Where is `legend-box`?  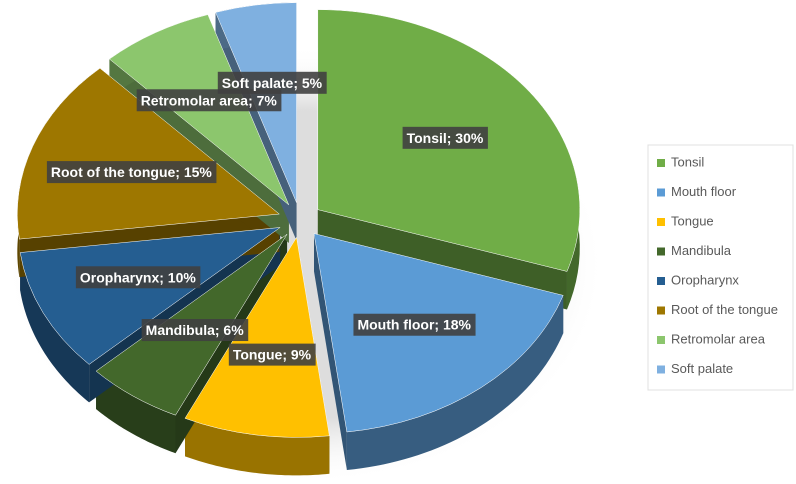 legend-box is located at coordinates (720, 267).